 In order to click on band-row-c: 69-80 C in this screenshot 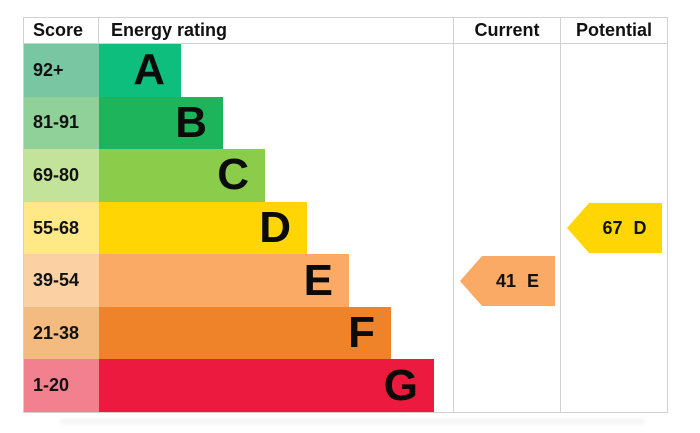, I will do `click(345, 175)`.